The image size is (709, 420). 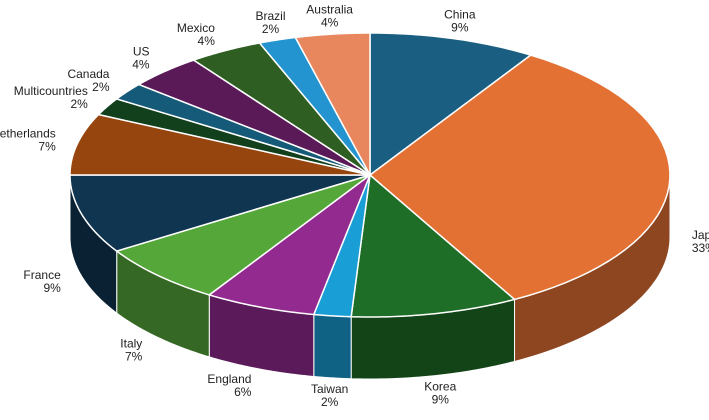 What do you see at coordinates (51, 91) in the screenshot?
I see `slice-label: Multicountries` at bounding box center [51, 91].